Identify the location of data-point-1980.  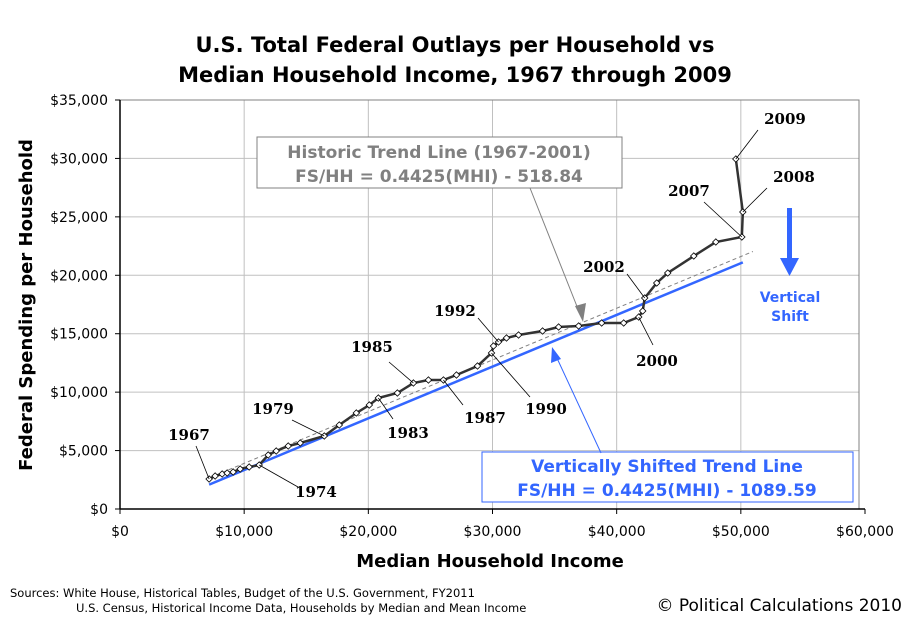
(339, 425).